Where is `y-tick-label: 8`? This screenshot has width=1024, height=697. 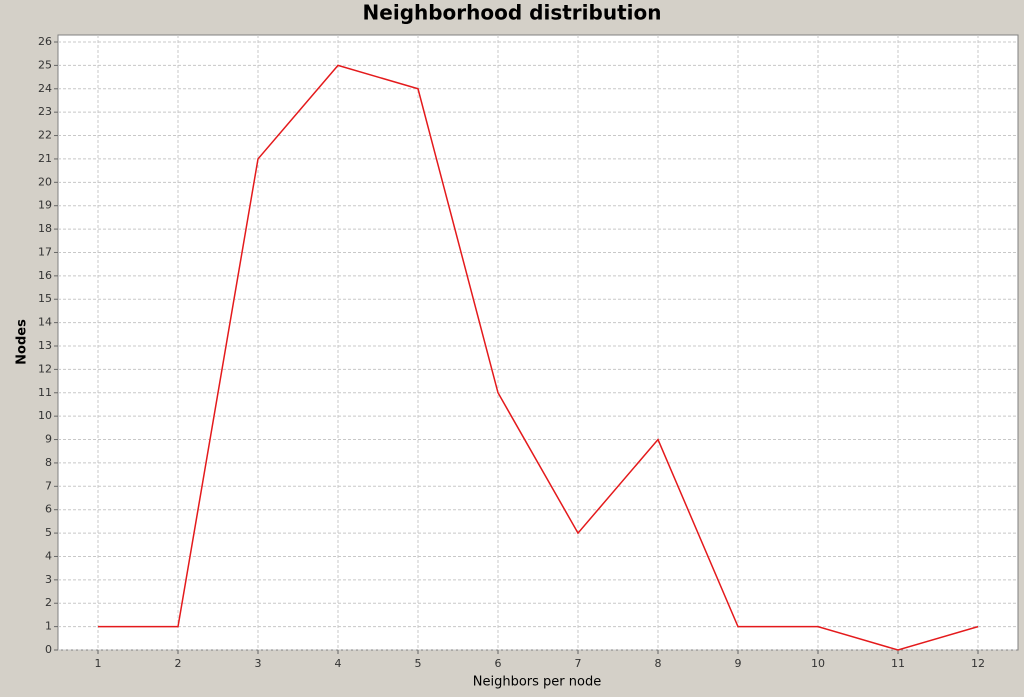
y-tick-label: 8 is located at coordinates (48, 462).